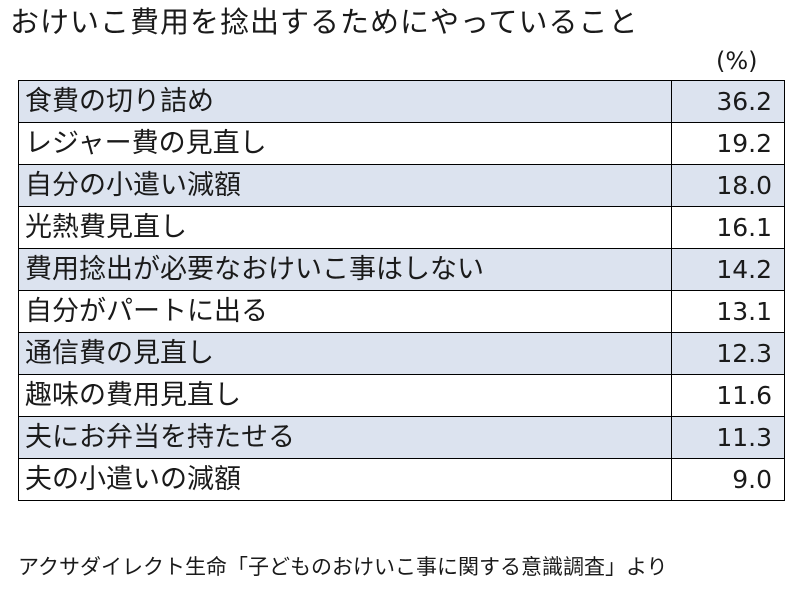  I want to click on row-label: 光熱費見直し, so click(345, 227).